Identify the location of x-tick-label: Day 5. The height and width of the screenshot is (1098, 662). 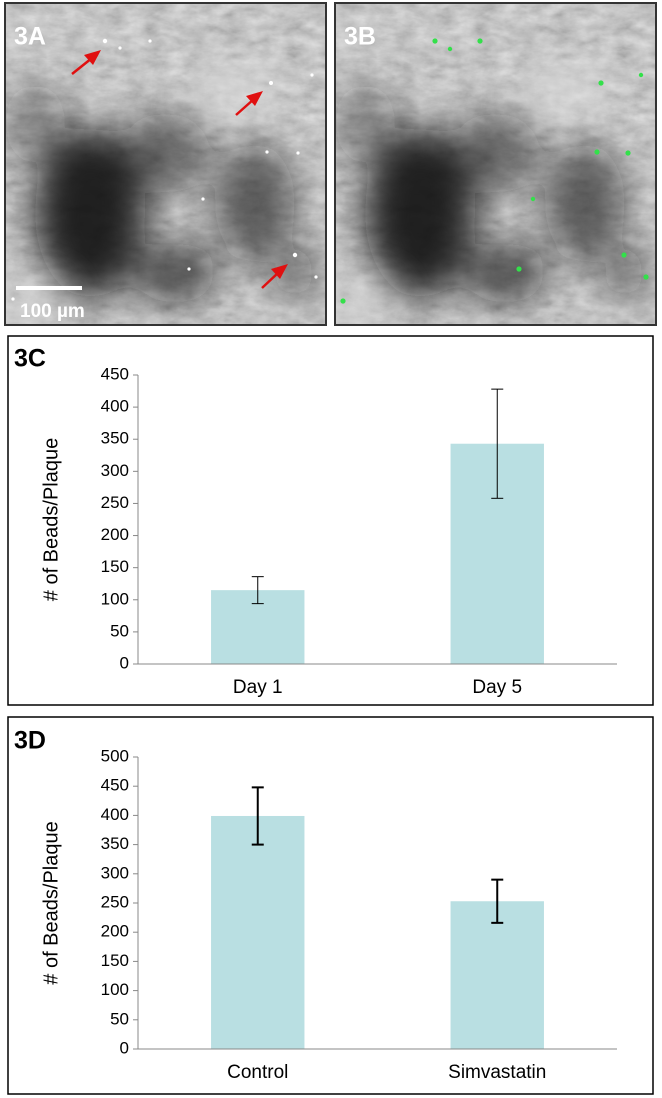
(497, 687).